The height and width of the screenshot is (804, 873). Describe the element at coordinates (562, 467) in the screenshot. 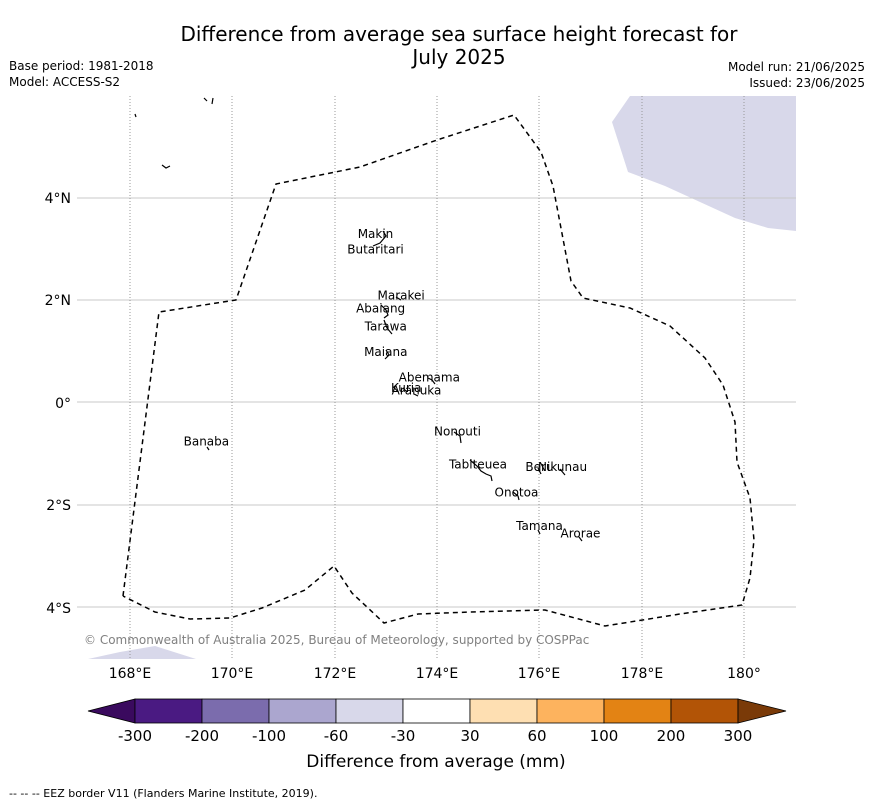

I see `place-label-nikunau: Nikunau` at that location.